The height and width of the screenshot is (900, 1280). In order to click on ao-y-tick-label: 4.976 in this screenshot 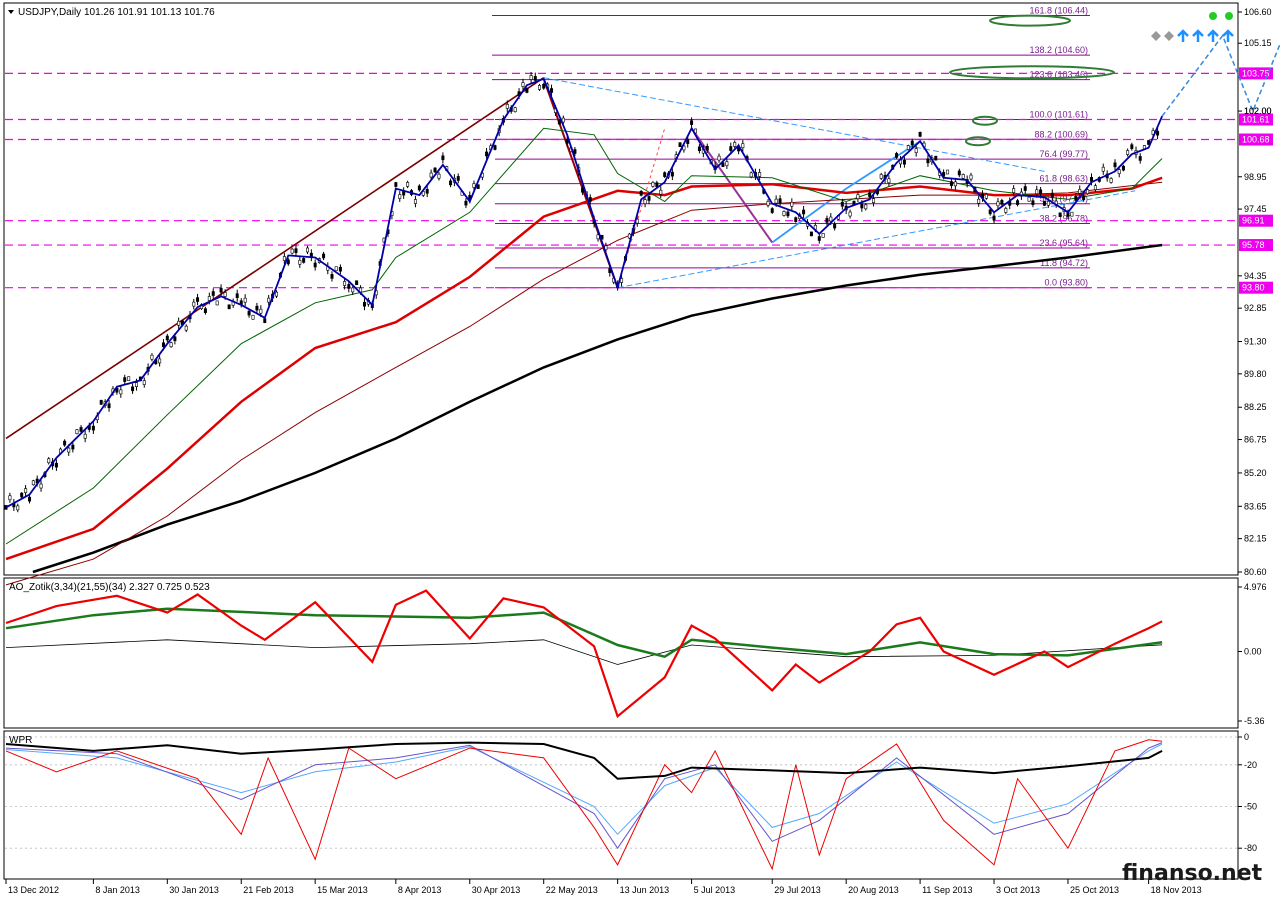, I will do `click(1255, 587)`.